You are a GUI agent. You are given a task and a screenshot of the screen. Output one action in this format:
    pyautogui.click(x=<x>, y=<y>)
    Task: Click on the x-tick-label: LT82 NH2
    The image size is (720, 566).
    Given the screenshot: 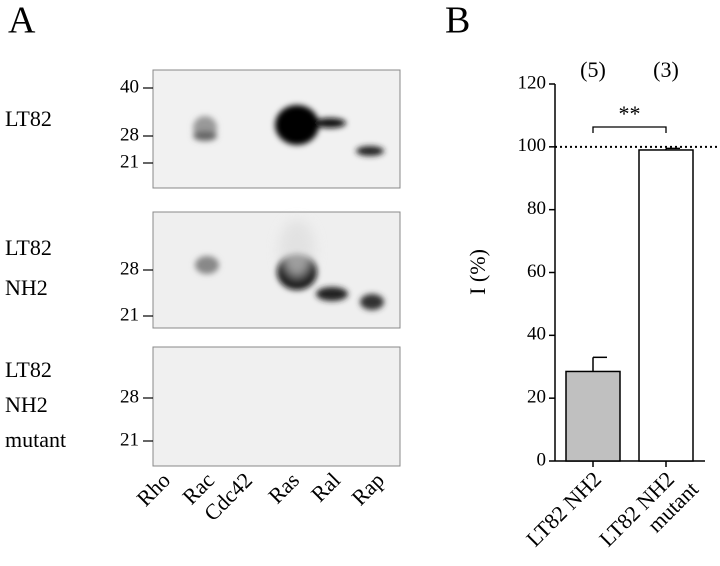 What is the action you would take?
    pyautogui.click(x=563, y=508)
    